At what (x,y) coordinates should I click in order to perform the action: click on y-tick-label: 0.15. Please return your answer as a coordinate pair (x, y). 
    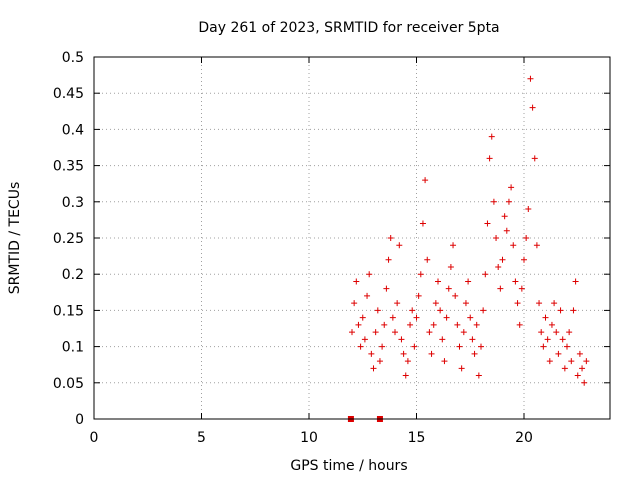
    Looking at the image, I should click on (68, 311).